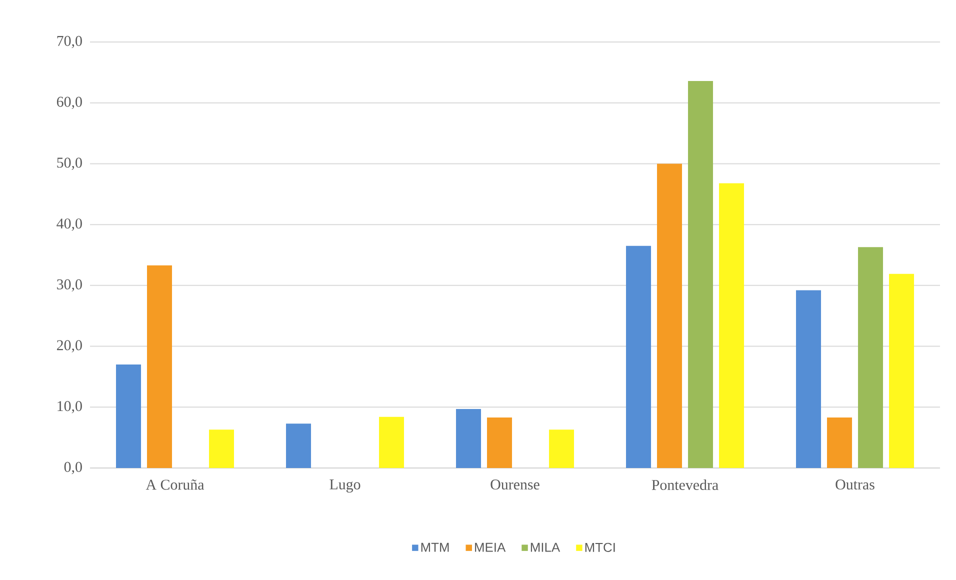 The height and width of the screenshot is (580, 956). I want to click on legend-label: MTCI, so click(600, 547).